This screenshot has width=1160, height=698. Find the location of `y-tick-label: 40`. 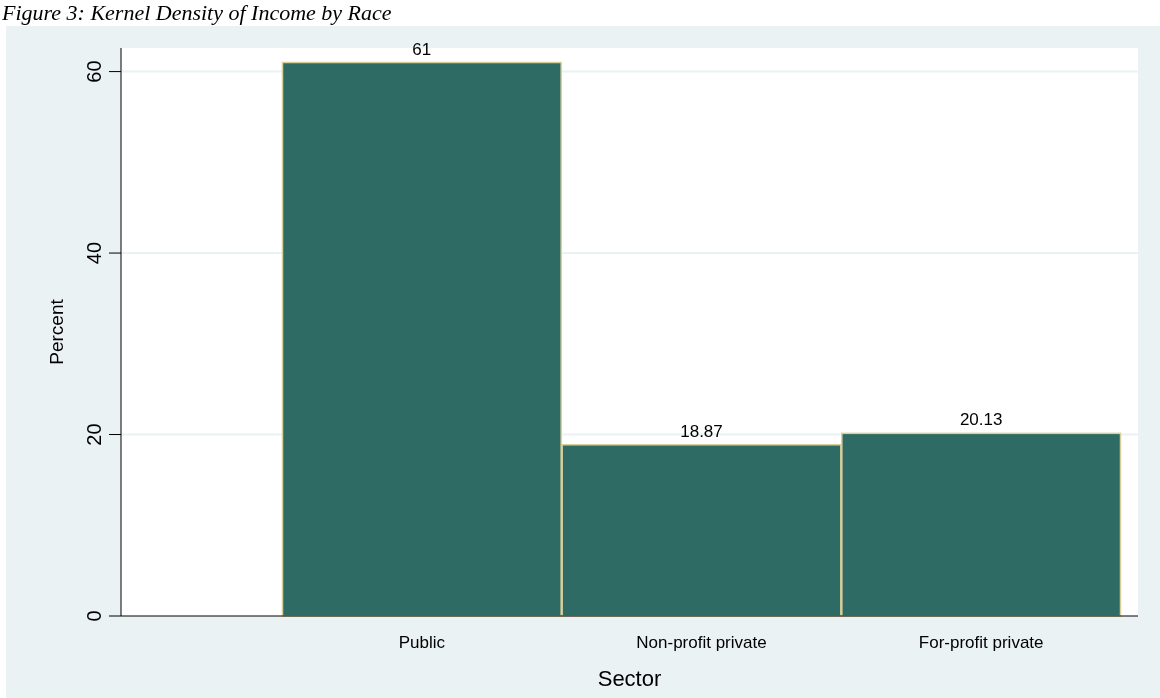

y-tick-label: 40 is located at coordinates (94, 253).